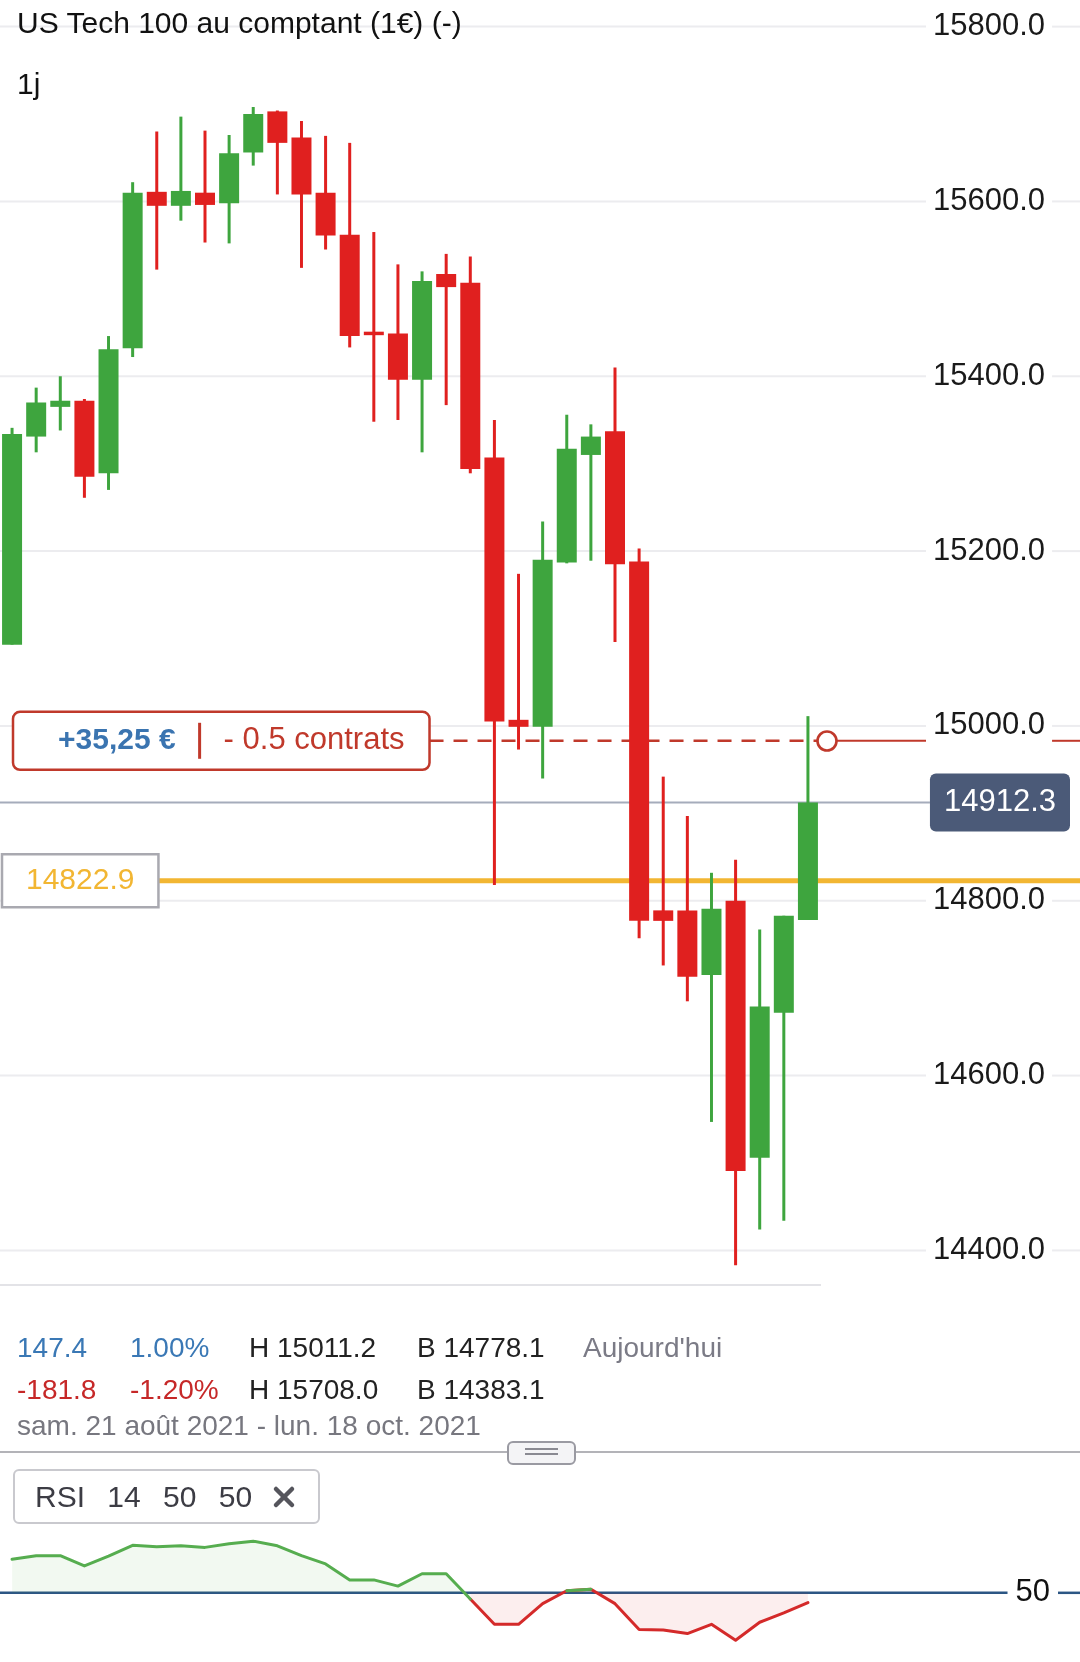 The image size is (1080, 1662). What do you see at coordinates (653, 1347) in the screenshot?
I see `text: Aujourd'hui` at bounding box center [653, 1347].